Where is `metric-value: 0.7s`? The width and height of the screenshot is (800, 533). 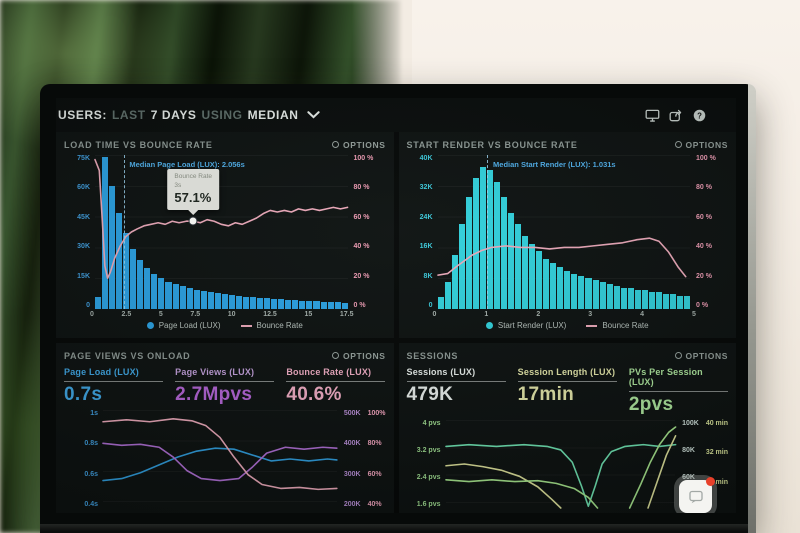
metric-value: 0.7s is located at coordinates (83, 394).